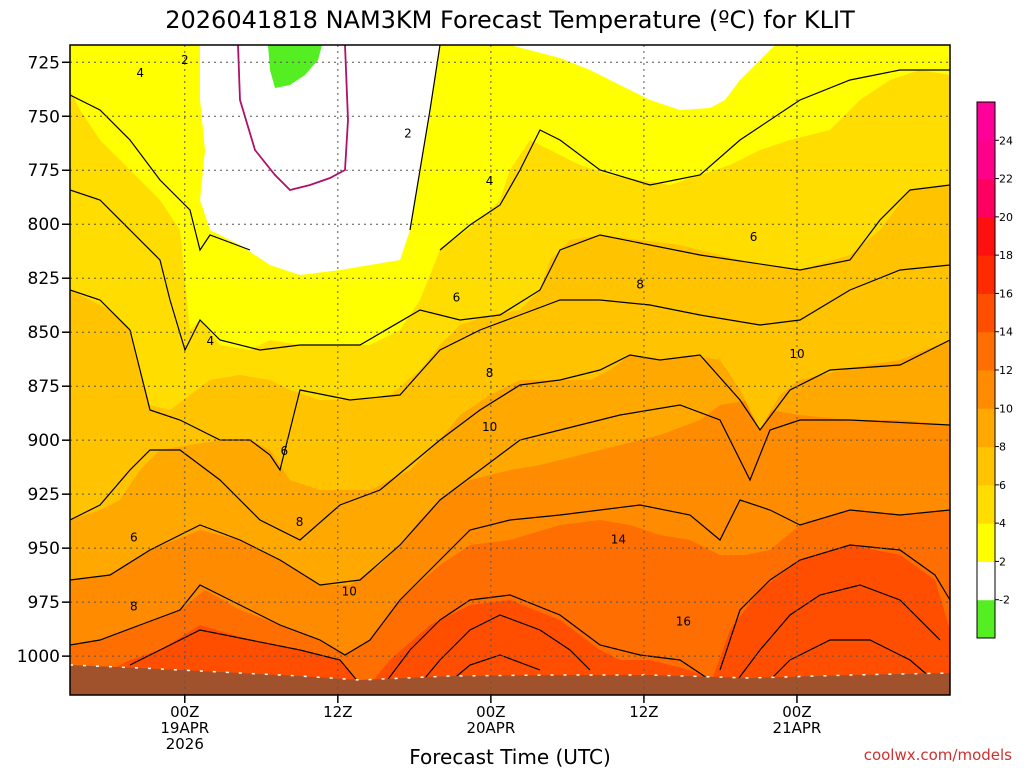  What do you see at coordinates (44, 117) in the screenshot?
I see `y-tick-label: 750` at bounding box center [44, 117].